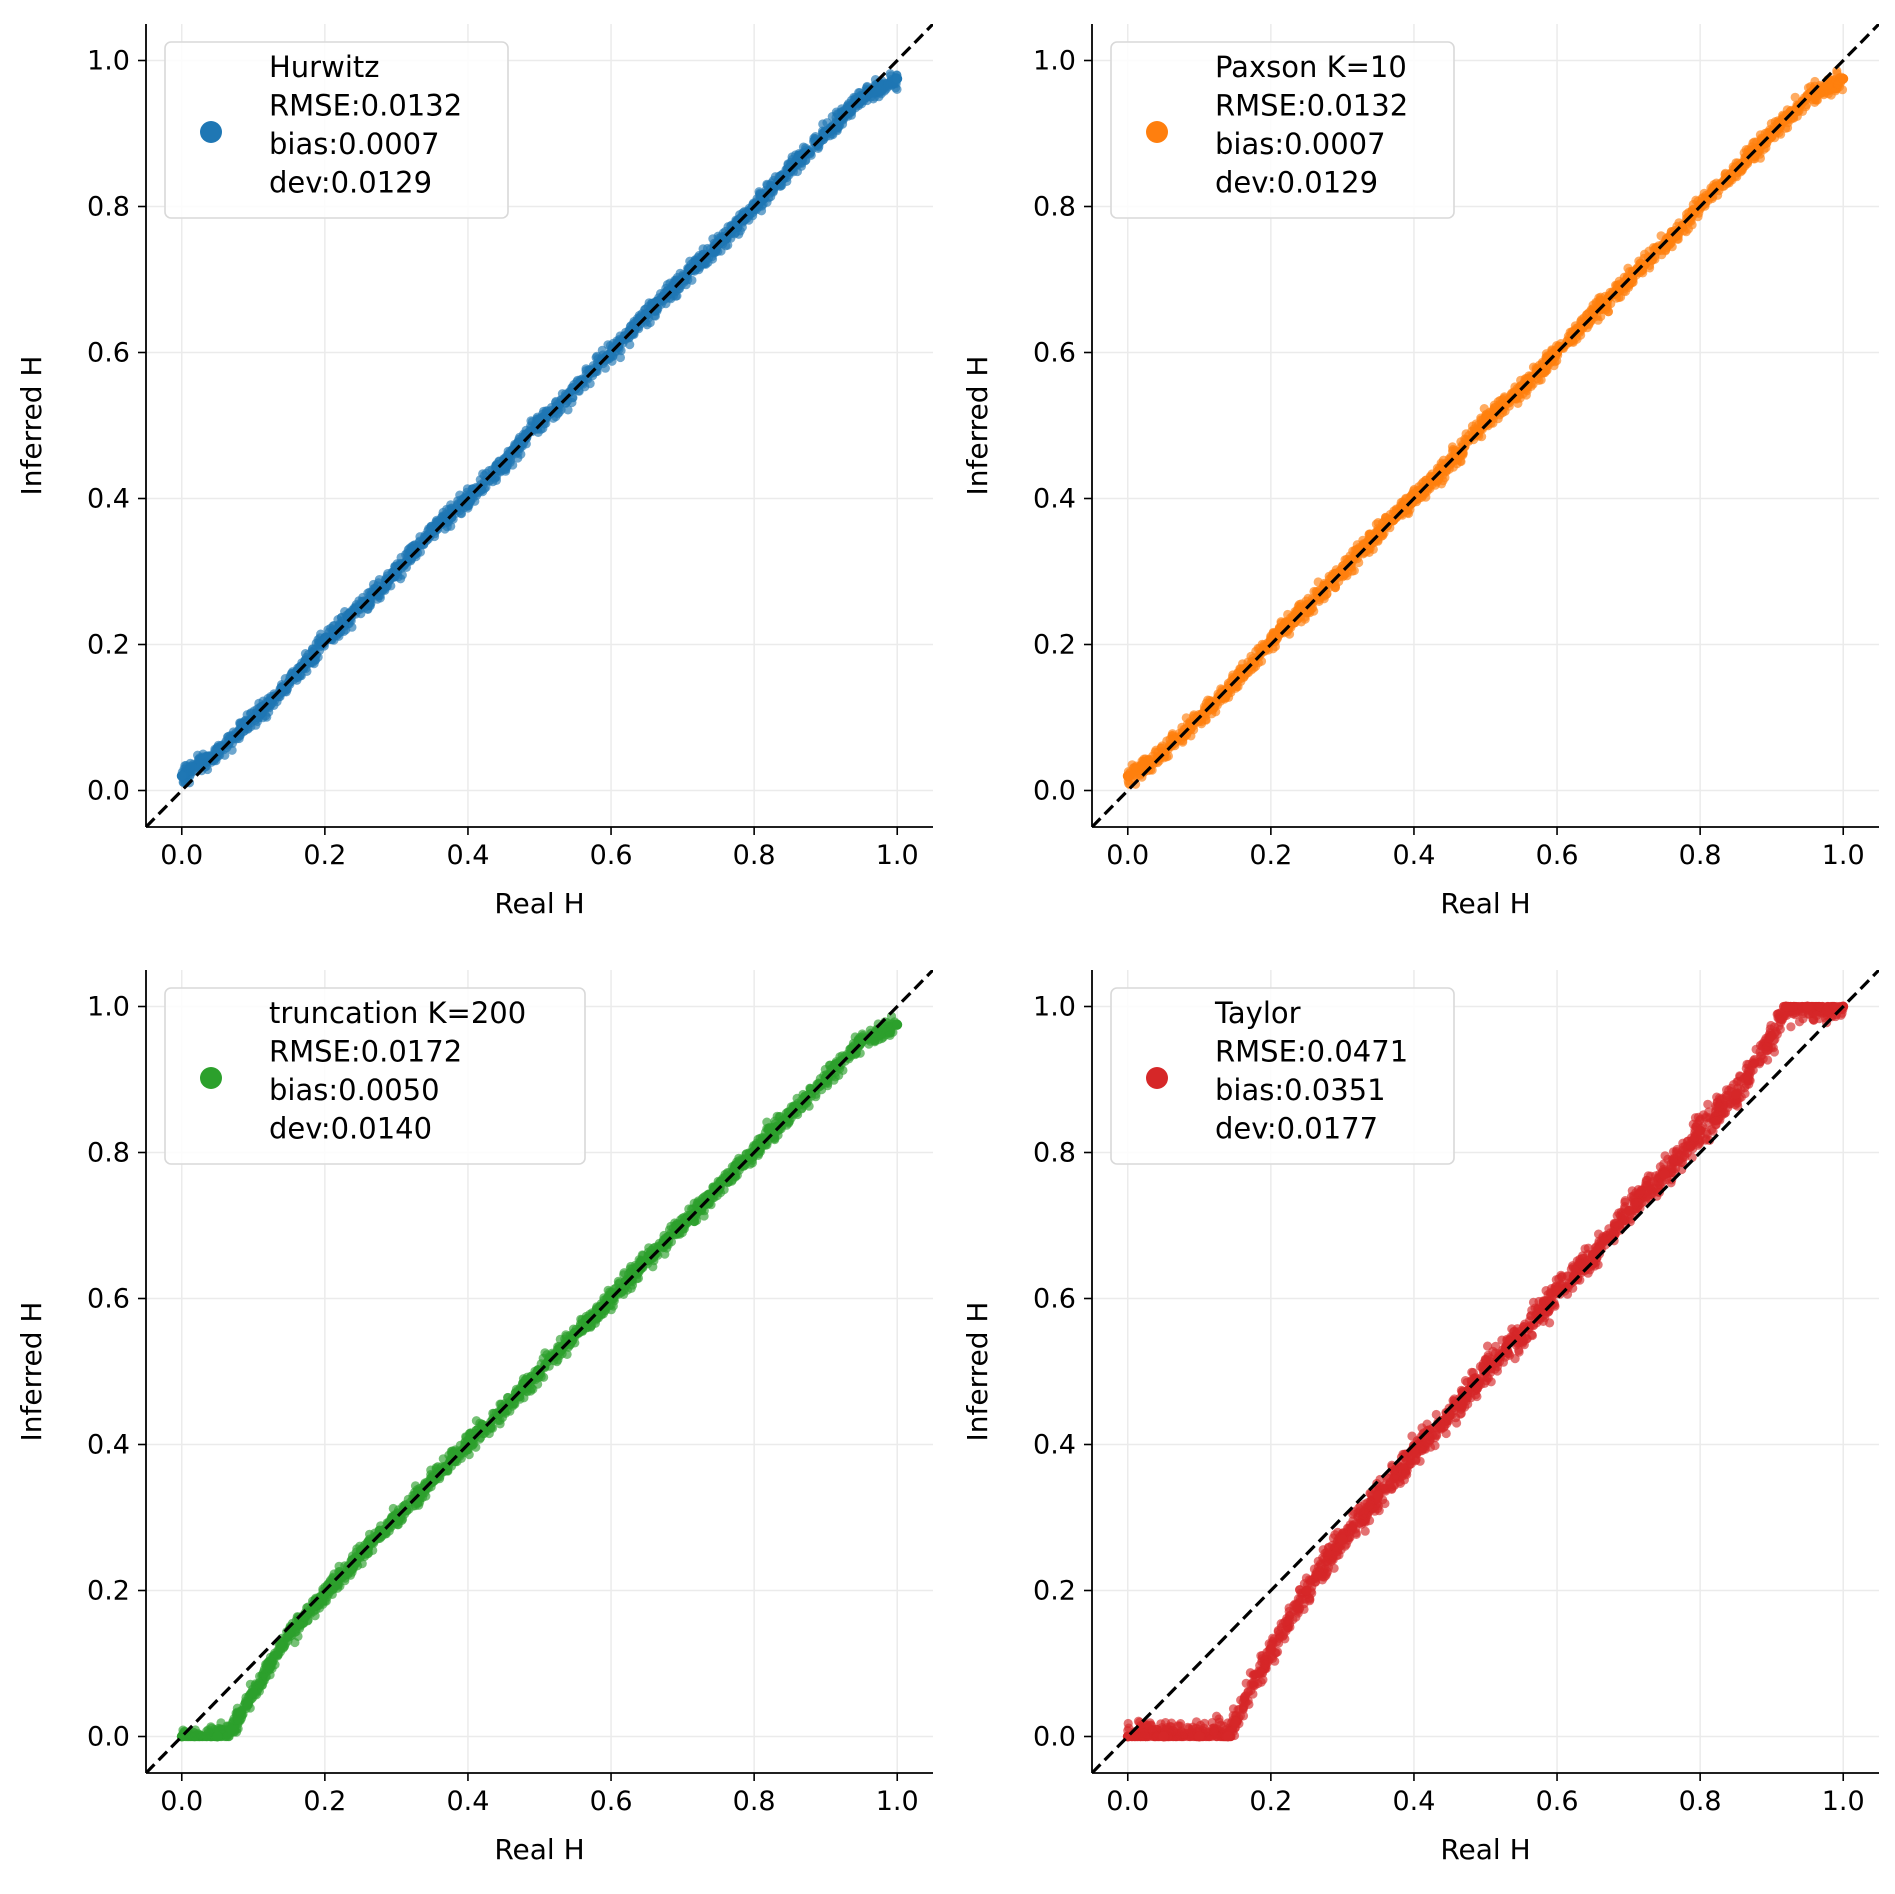 The image size is (1895, 1894). Describe the element at coordinates (324, 855) in the screenshot. I see `x-tick-label: 0.2` at that location.